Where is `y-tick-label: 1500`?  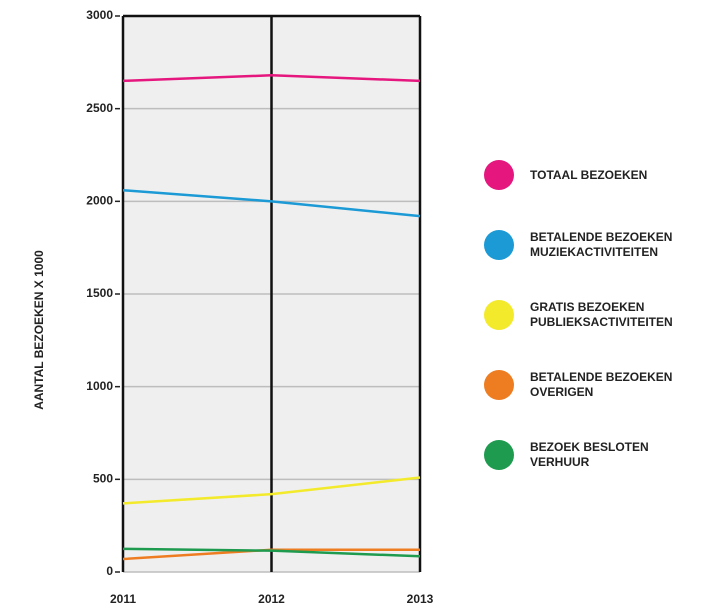 y-tick-label: 1500 is located at coordinates (99, 293).